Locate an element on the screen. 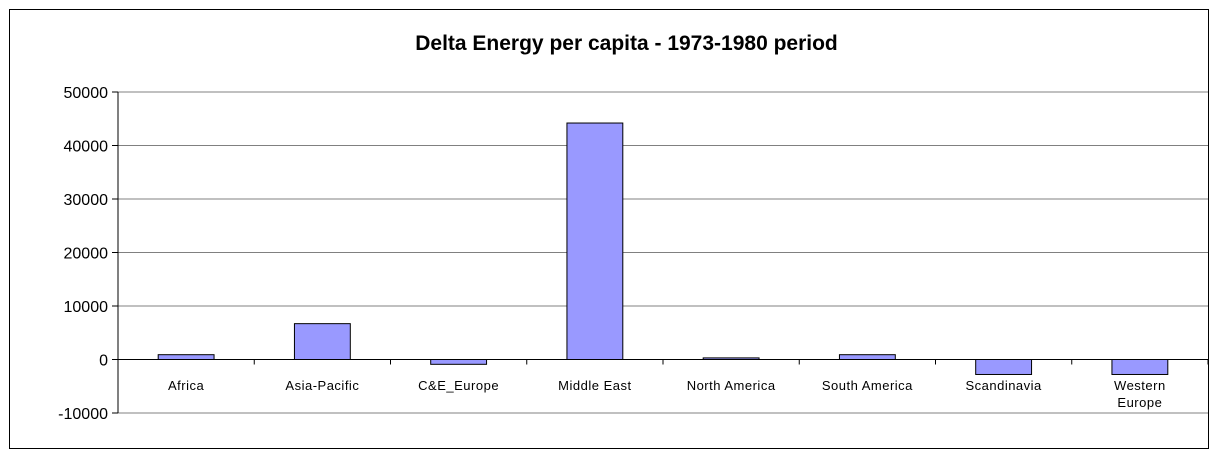  bar-c-e-europe is located at coordinates (459, 362).